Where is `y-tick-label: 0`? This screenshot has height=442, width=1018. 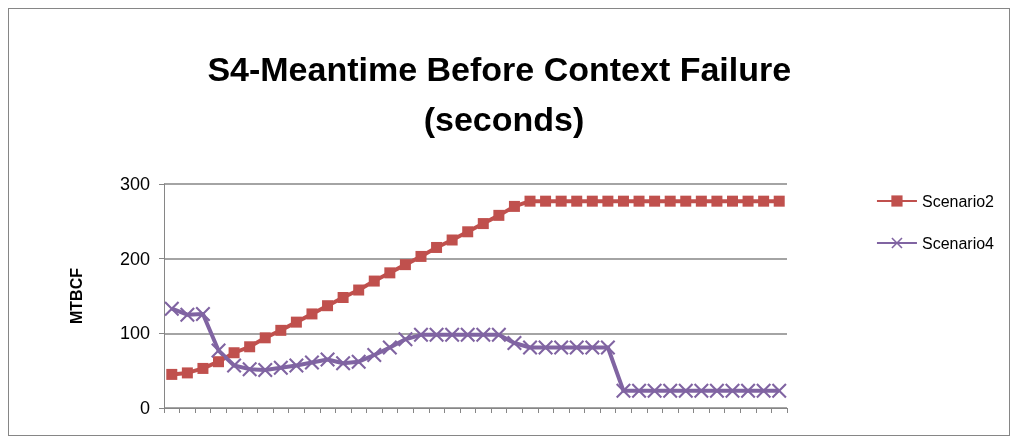
y-tick-label: 0 is located at coordinates (144, 408).